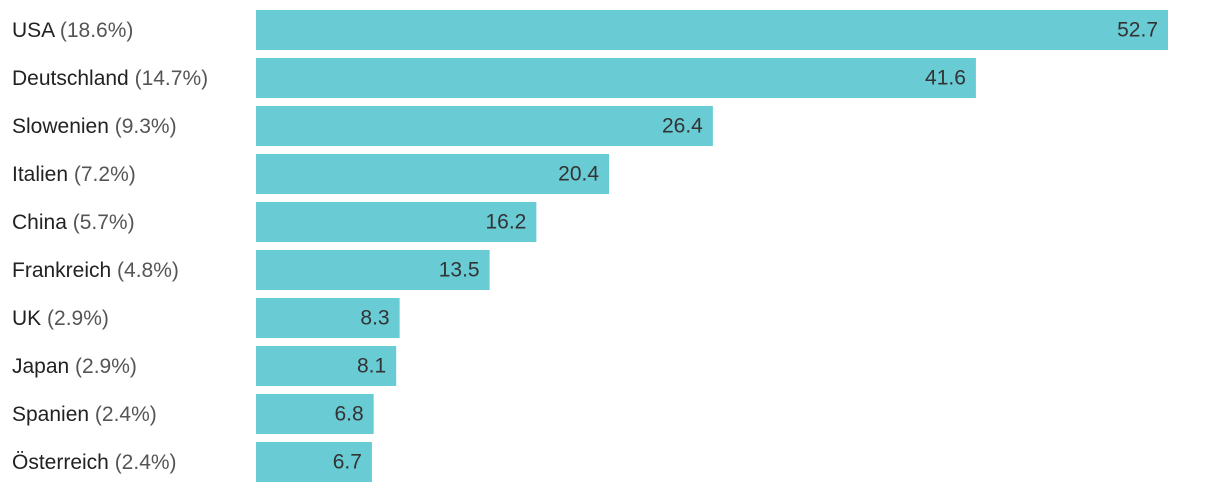 The image size is (1220, 492). I want to click on category-share: (14.7%), so click(168, 78).